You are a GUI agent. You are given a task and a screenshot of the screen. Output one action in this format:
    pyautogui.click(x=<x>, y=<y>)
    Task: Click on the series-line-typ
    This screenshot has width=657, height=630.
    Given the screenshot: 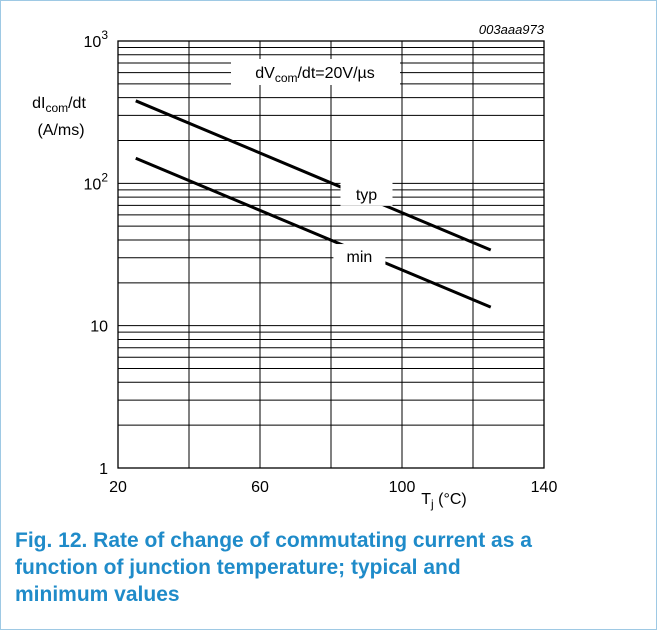 What is the action you would take?
    pyautogui.click(x=313, y=175)
    